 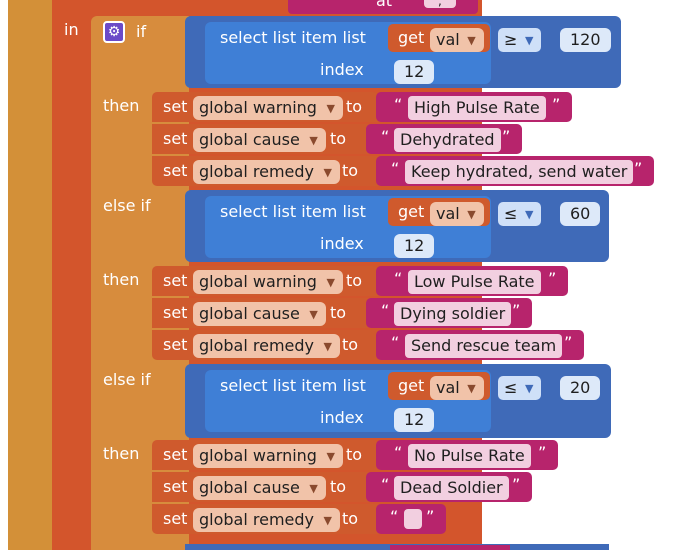 I want to click on text-value: High Pulse Rate, so click(x=477, y=108).